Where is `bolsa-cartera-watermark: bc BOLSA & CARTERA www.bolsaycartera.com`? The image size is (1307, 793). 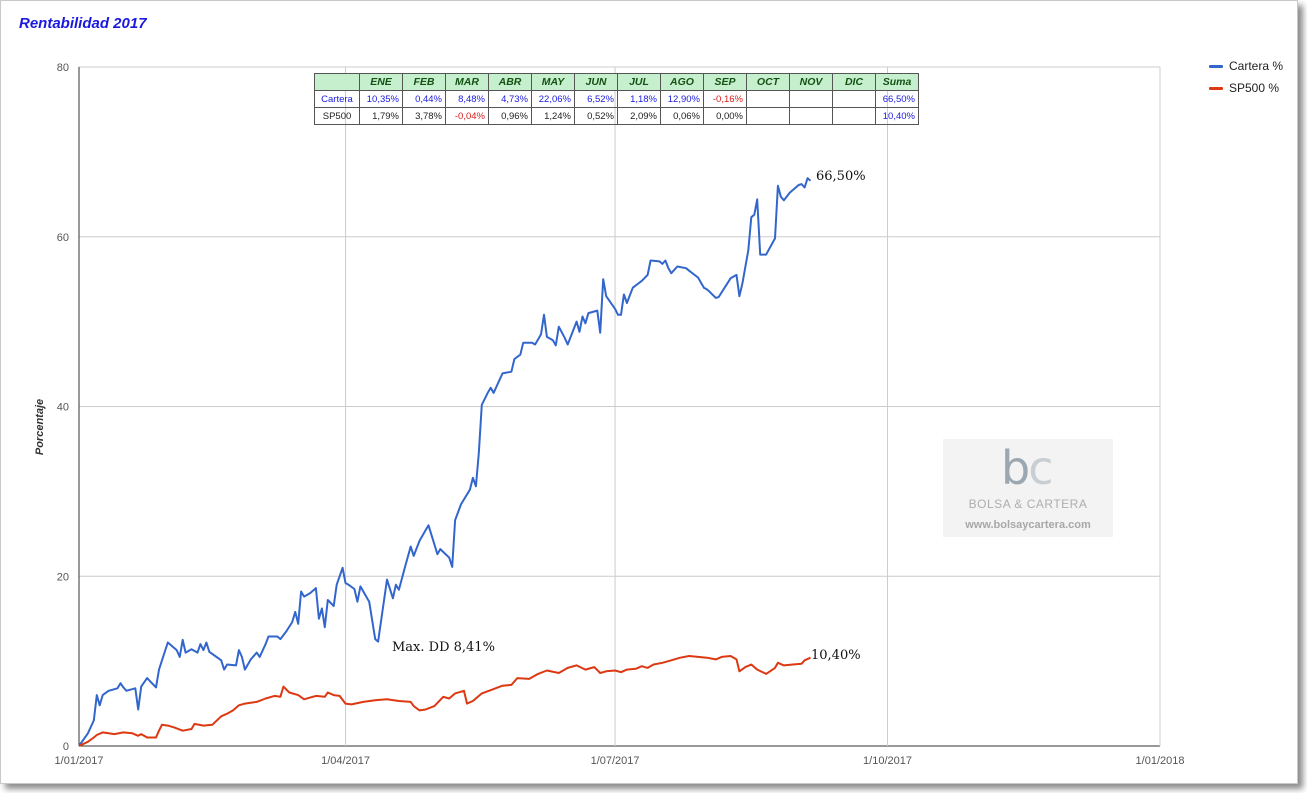
bolsa-cartera-watermark: bc BOLSA & CARTERA www.bolsaycartera.com is located at coordinates (1028, 488).